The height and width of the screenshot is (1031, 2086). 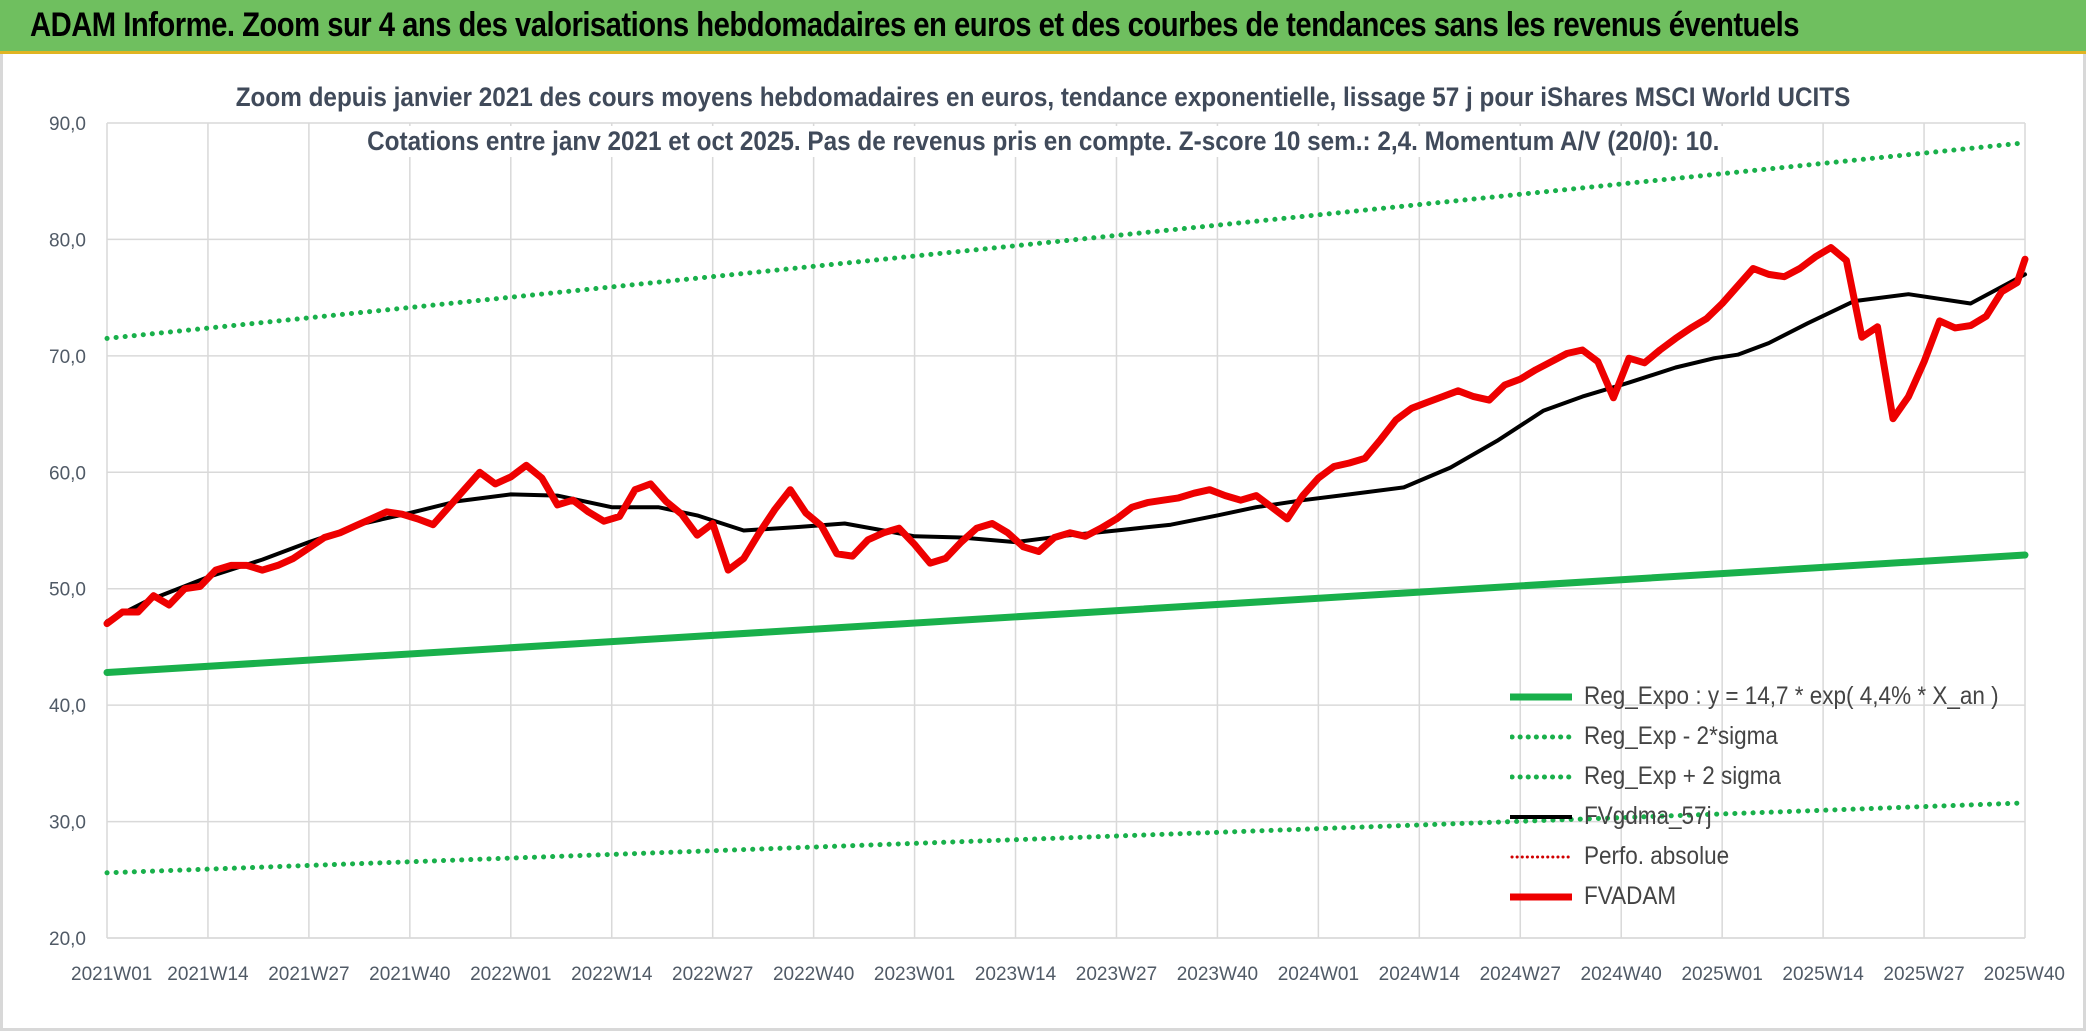 I want to click on x-tick-label: 2021W01, so click(x=111, y=974).